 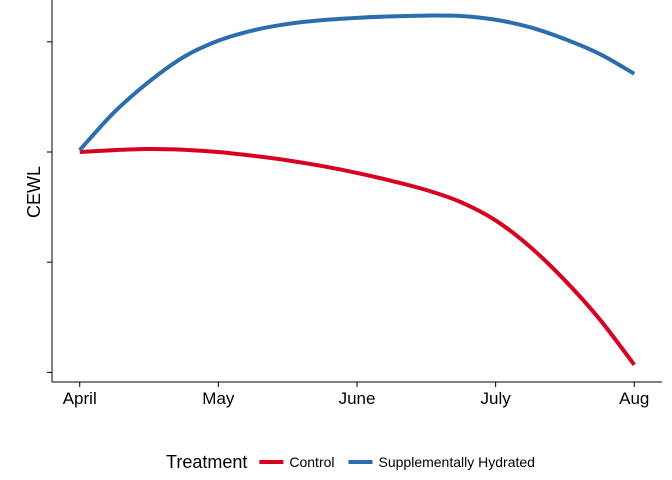 What do you see at coordinates (206, 462) in the screenshot?
I see `legend-title: Treatment` at bounding box center [206, 462].